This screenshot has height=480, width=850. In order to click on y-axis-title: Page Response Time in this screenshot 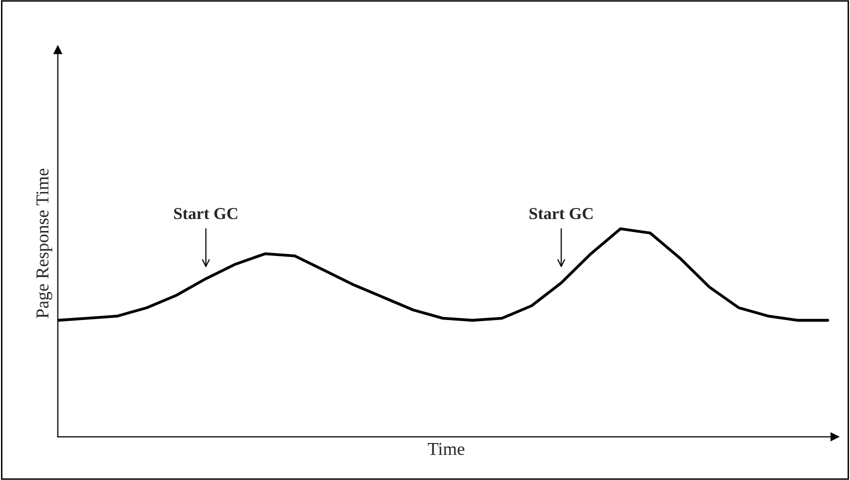, I will do `click(44, 243)`.